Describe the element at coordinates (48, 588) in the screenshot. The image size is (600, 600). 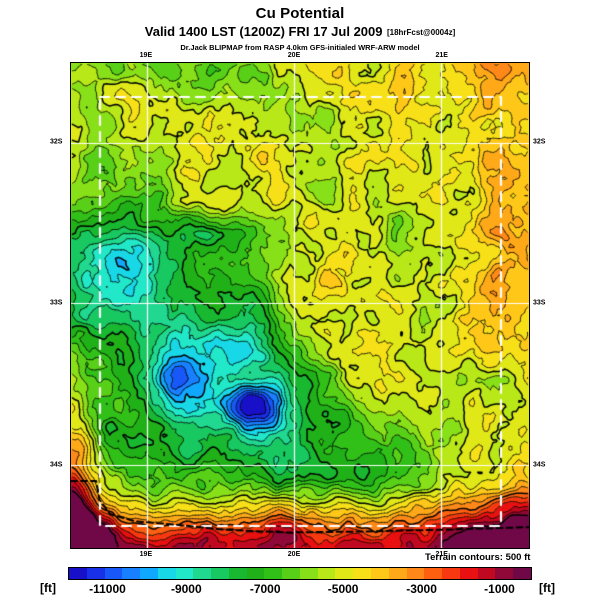
I see `colorbar-units-left: [ft]` at that location.